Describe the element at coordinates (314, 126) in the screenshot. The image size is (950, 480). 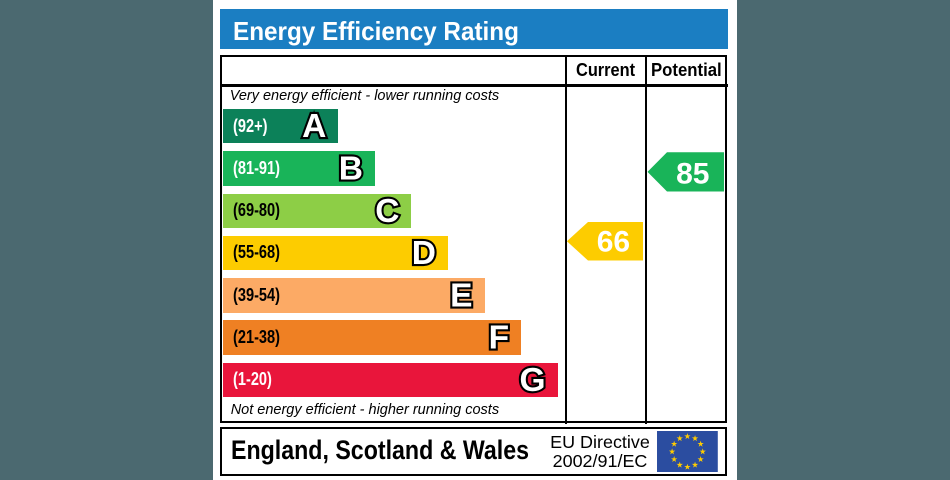
I see `svg-text: A` at that location.